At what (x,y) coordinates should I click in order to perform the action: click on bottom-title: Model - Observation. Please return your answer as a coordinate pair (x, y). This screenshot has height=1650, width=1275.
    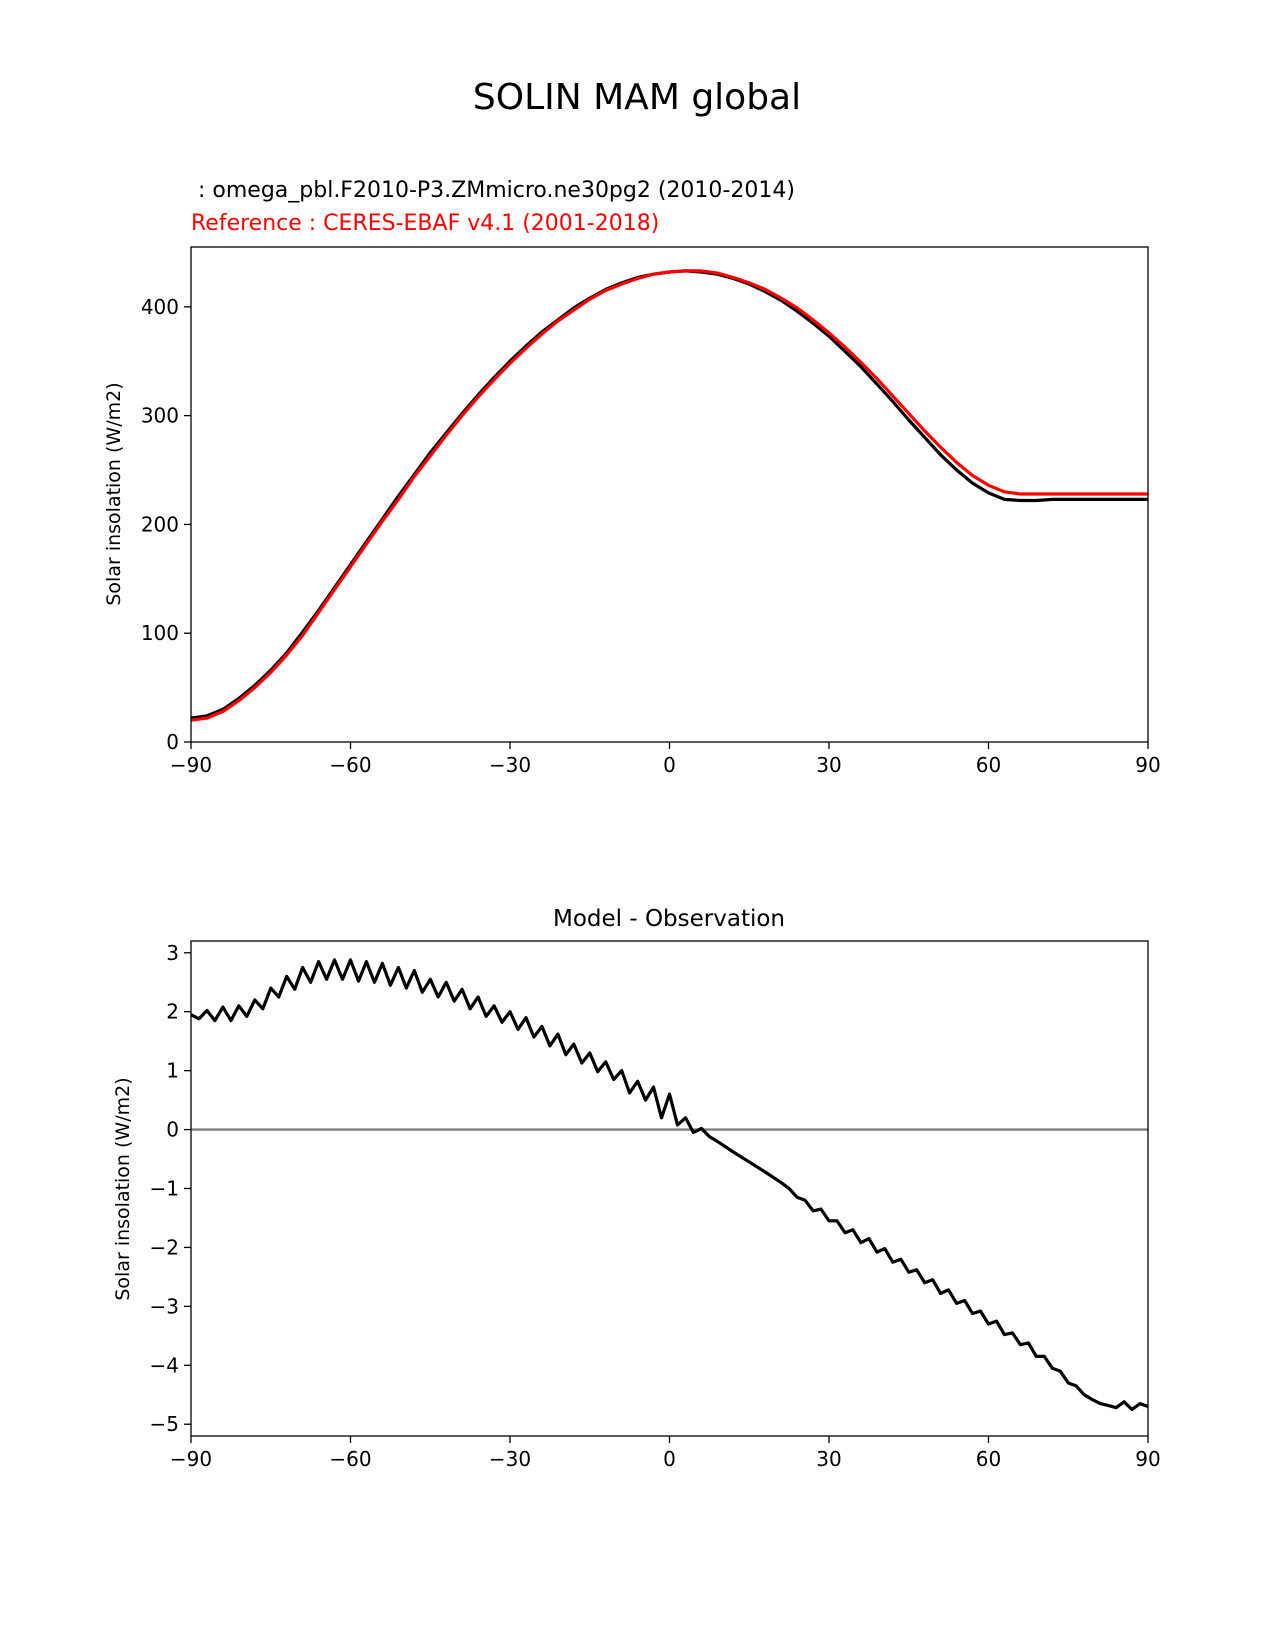
    Looking at the image, I should click on (669, 919).